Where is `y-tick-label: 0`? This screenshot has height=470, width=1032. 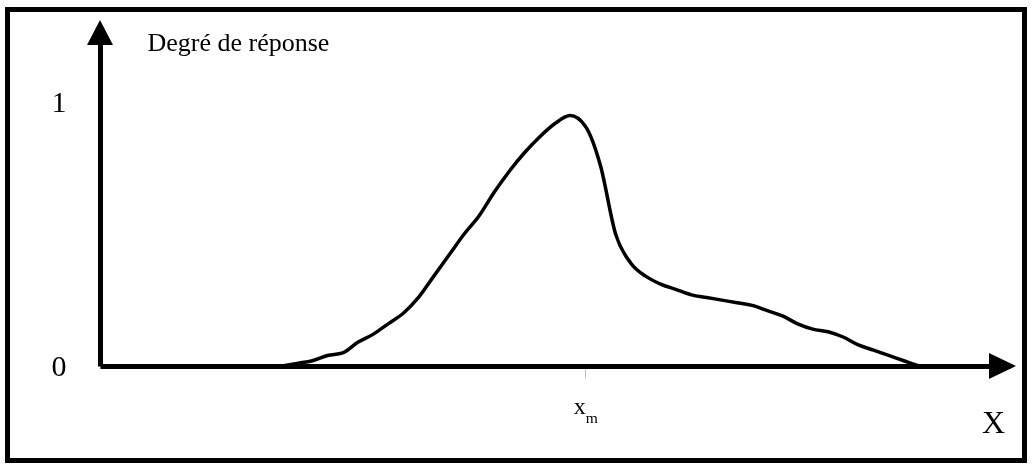 y-tick-label: 0 is located at coordinates (59, 365).